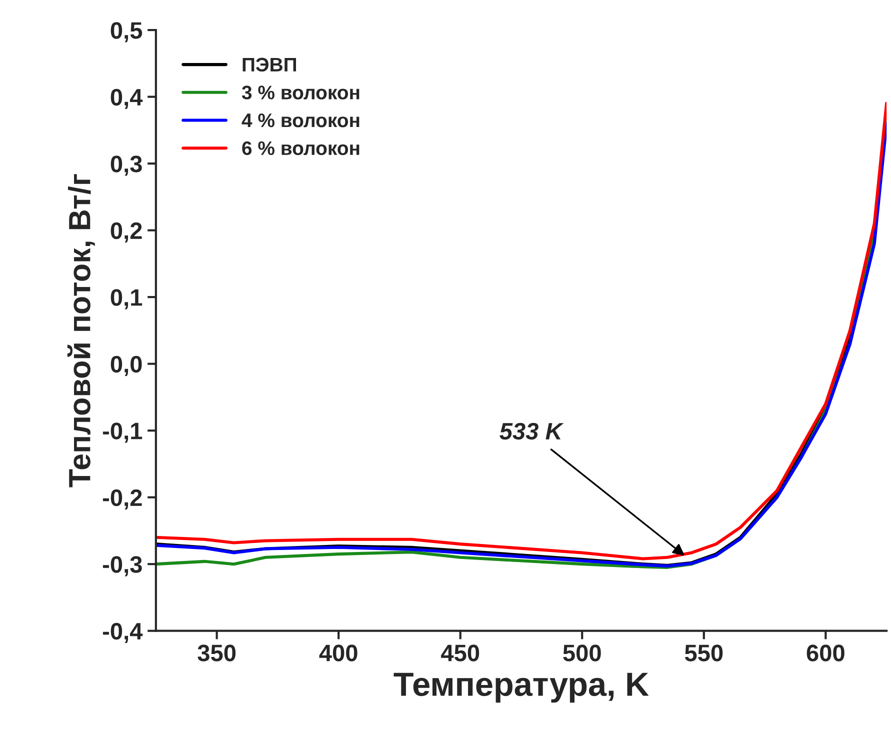 The image size is (891, 751). What do you see at coordinates (126, 299) in the screenshot?
I see `y-tick-label: 0,1` at bounding box center [126, 299].